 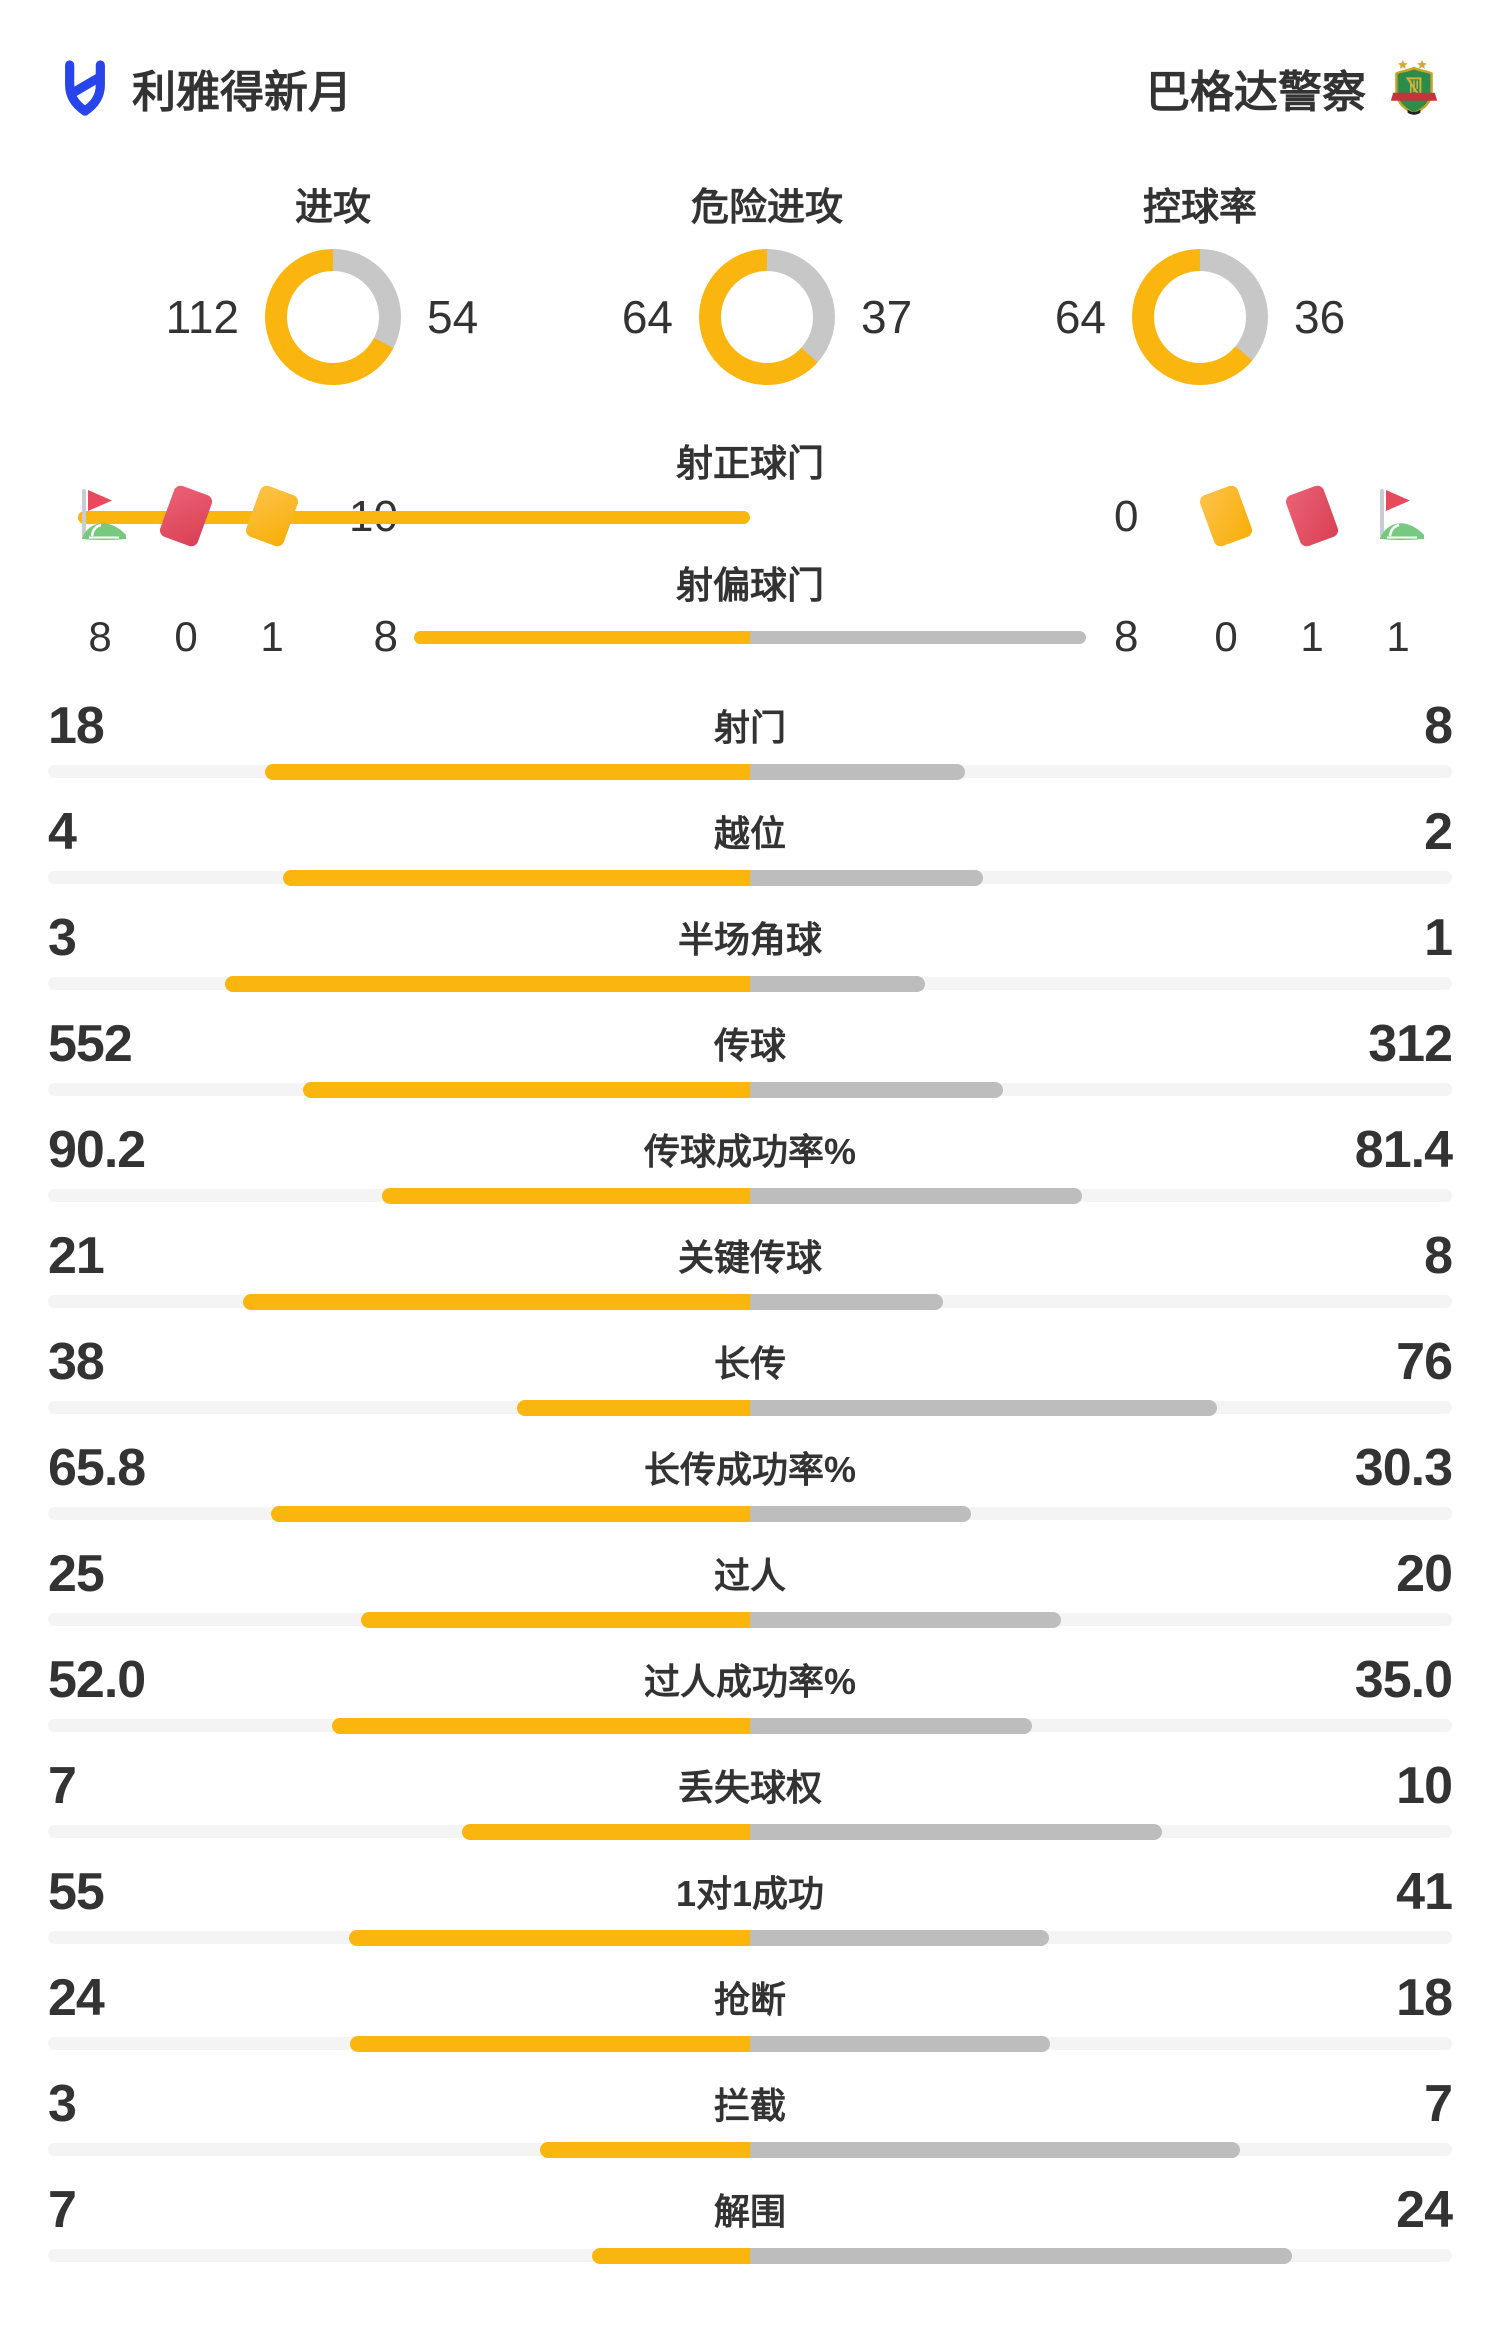 I want to click on stat-away-value: 35.0, so click(x=1403, y=1680).